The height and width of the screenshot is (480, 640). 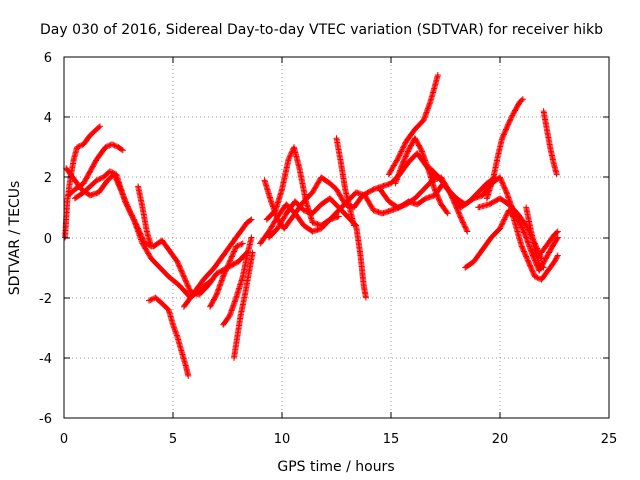 What do you see at coordinates (391, 439) in the screenshot?
I see `x-tick-label: 15` at bounding box center [391, 439].